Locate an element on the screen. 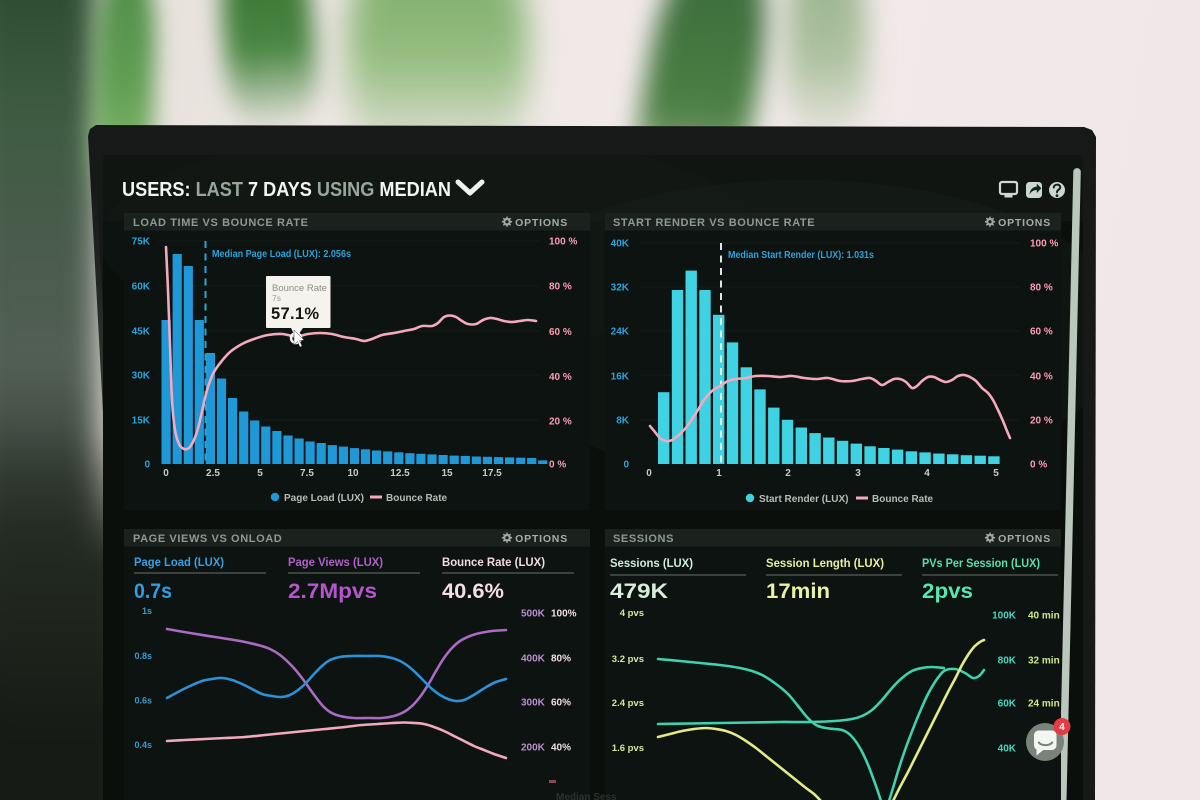 The width and height of the screenshot is (1200, 800). svg-text: 1s is located at coordinates (147, 611).